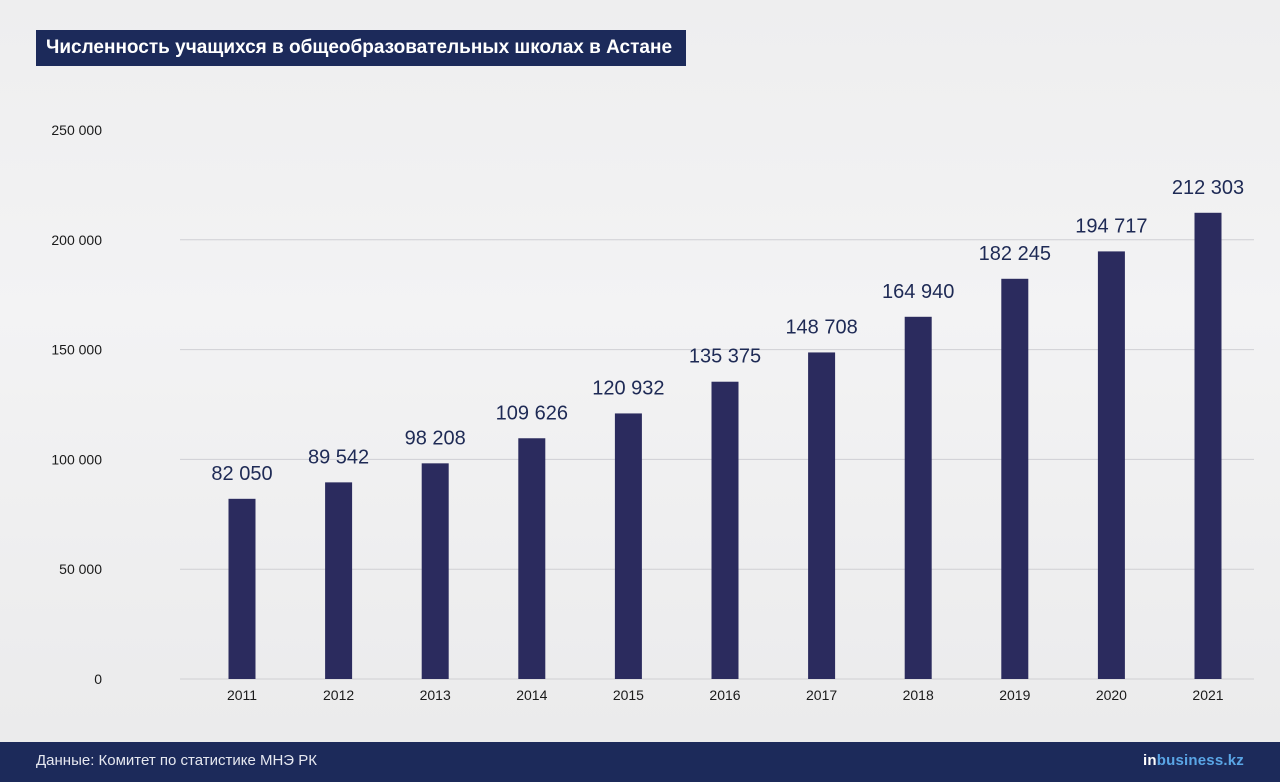 The width and height of the screenshot is (1280, 782). Describe the element at coordinates (176, 760) in the screenshot. I see `data-source: Данные: Комитет по статистике МНЭ РК` at that location.